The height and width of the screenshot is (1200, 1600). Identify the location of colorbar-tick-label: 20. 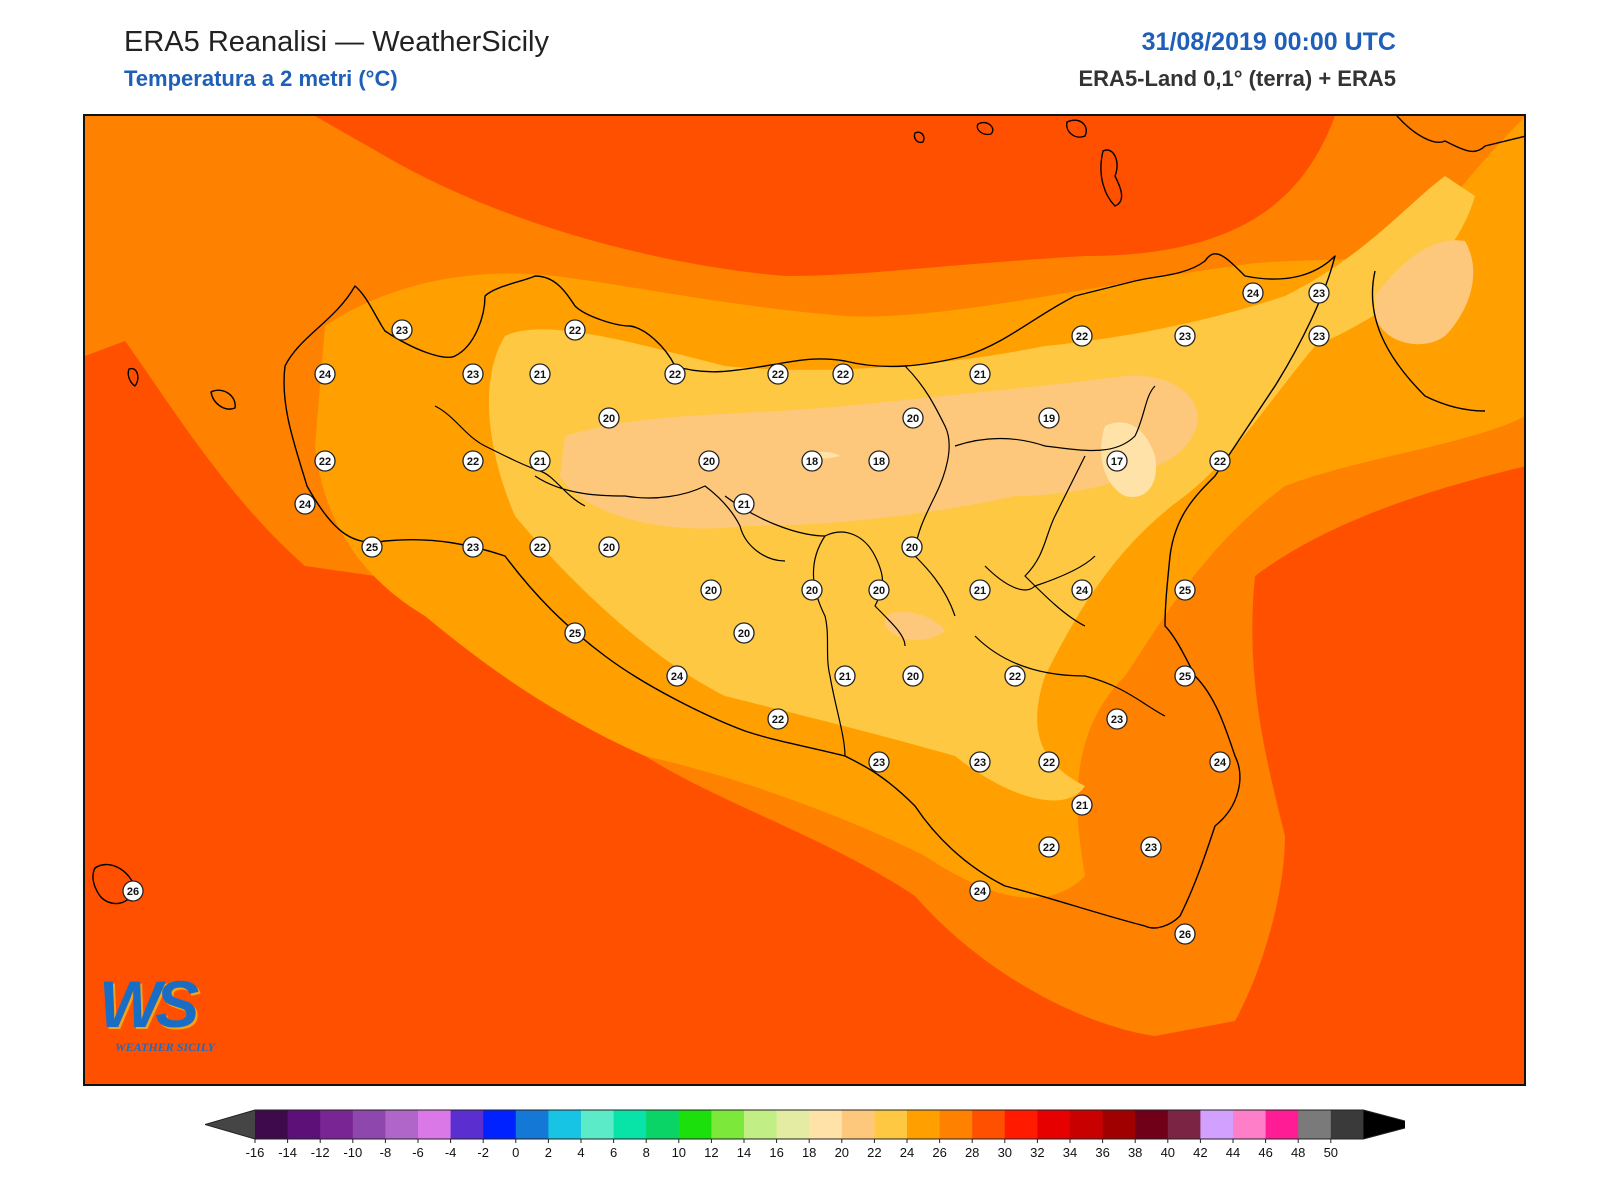
(842, 1152).